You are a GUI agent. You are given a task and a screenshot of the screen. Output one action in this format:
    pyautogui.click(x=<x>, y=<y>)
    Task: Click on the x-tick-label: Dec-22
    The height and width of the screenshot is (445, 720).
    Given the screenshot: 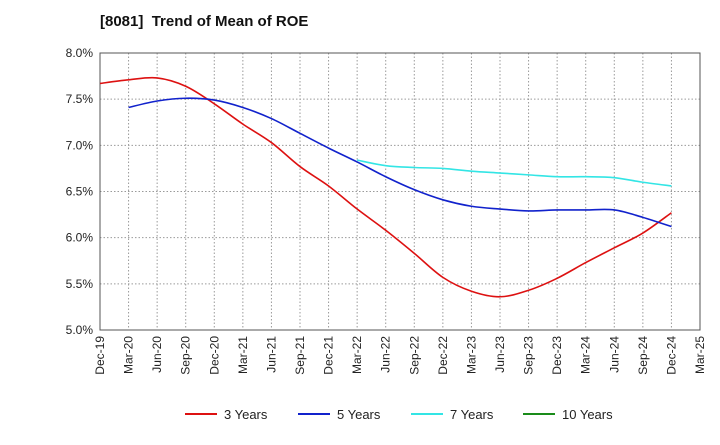 What is the action you would take?
    pyautogui.click(x=443, y=355)
    